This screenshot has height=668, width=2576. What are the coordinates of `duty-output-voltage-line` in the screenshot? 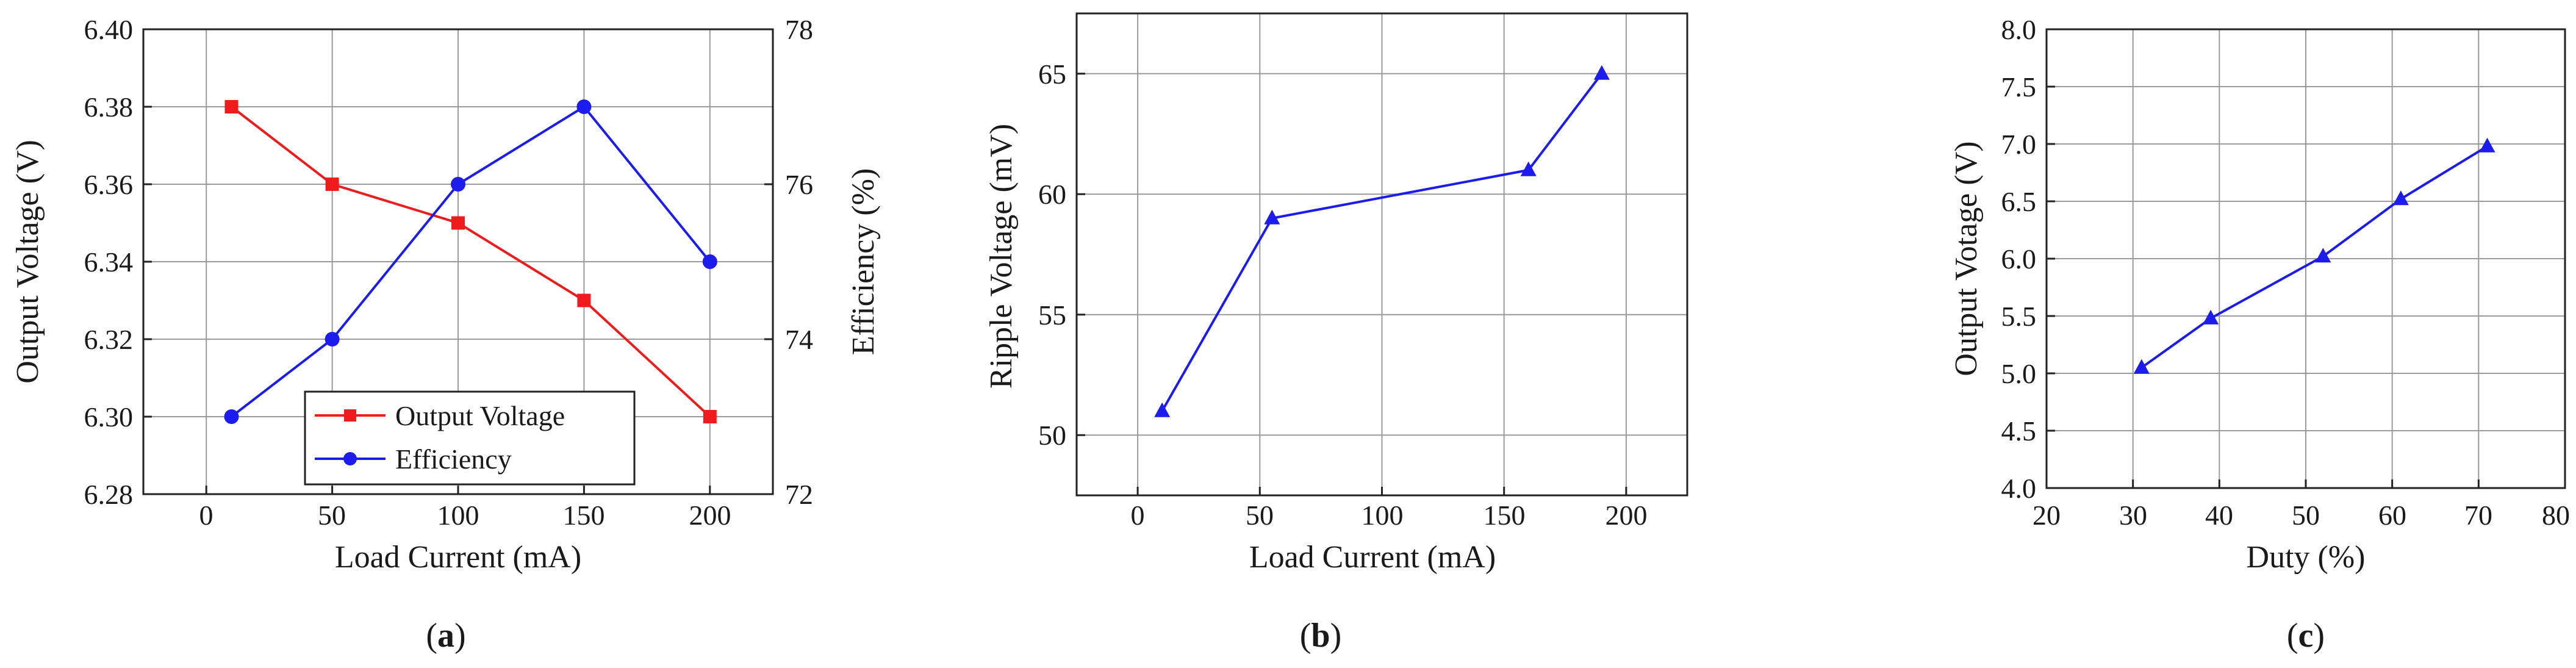 It's located at (2314, 257).